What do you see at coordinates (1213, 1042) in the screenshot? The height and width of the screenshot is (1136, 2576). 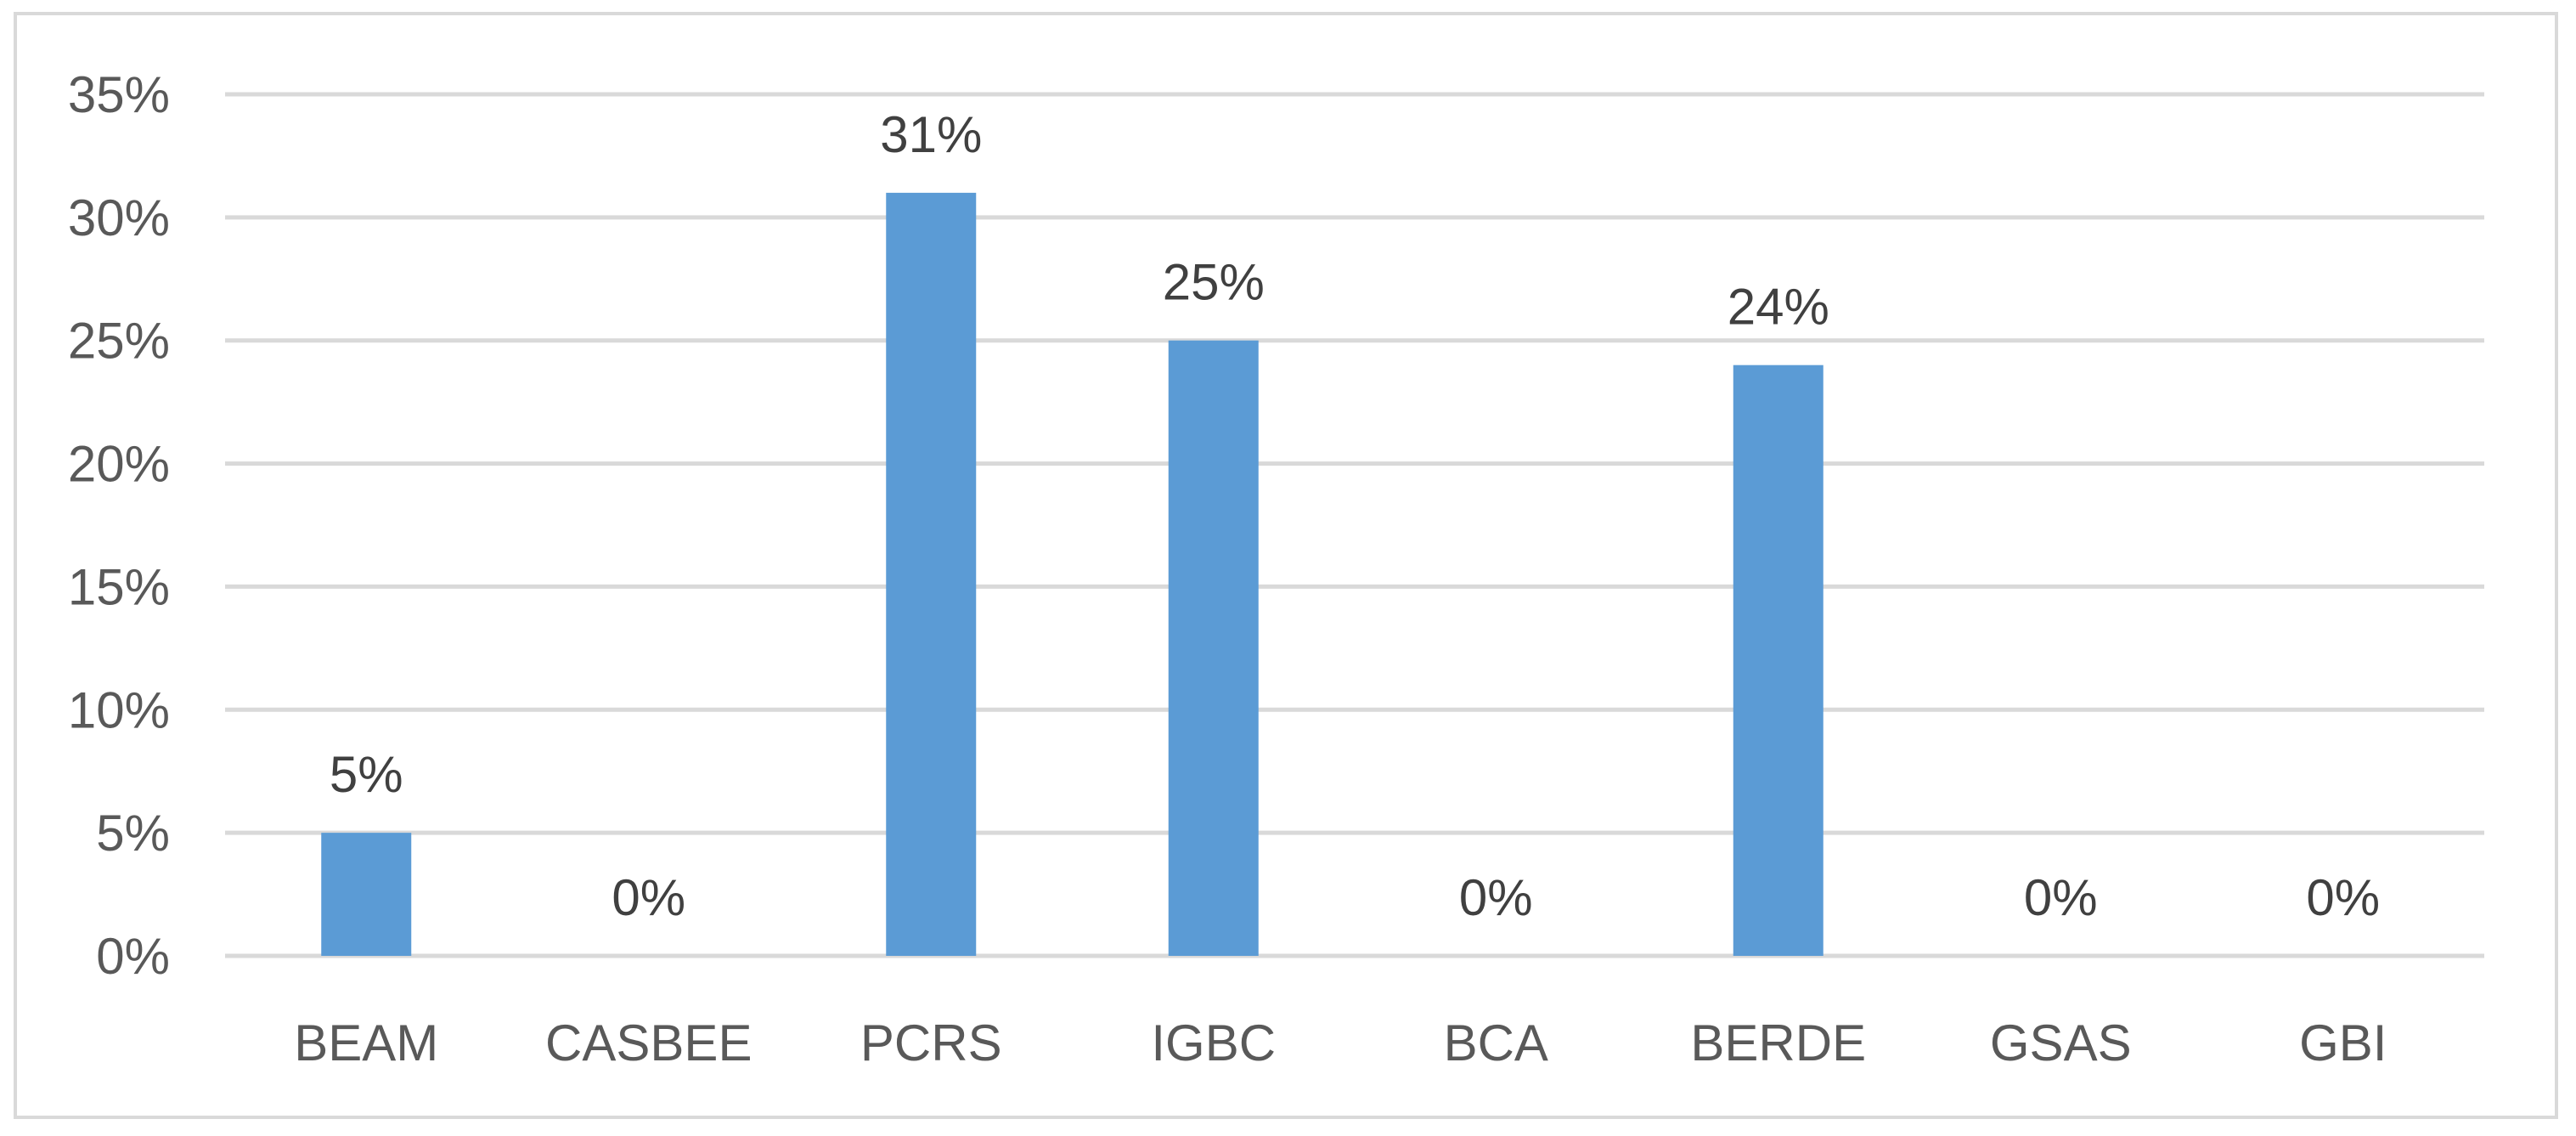 I see `category-label-igbc: IGBC` at bounding box center [1213, 1042].